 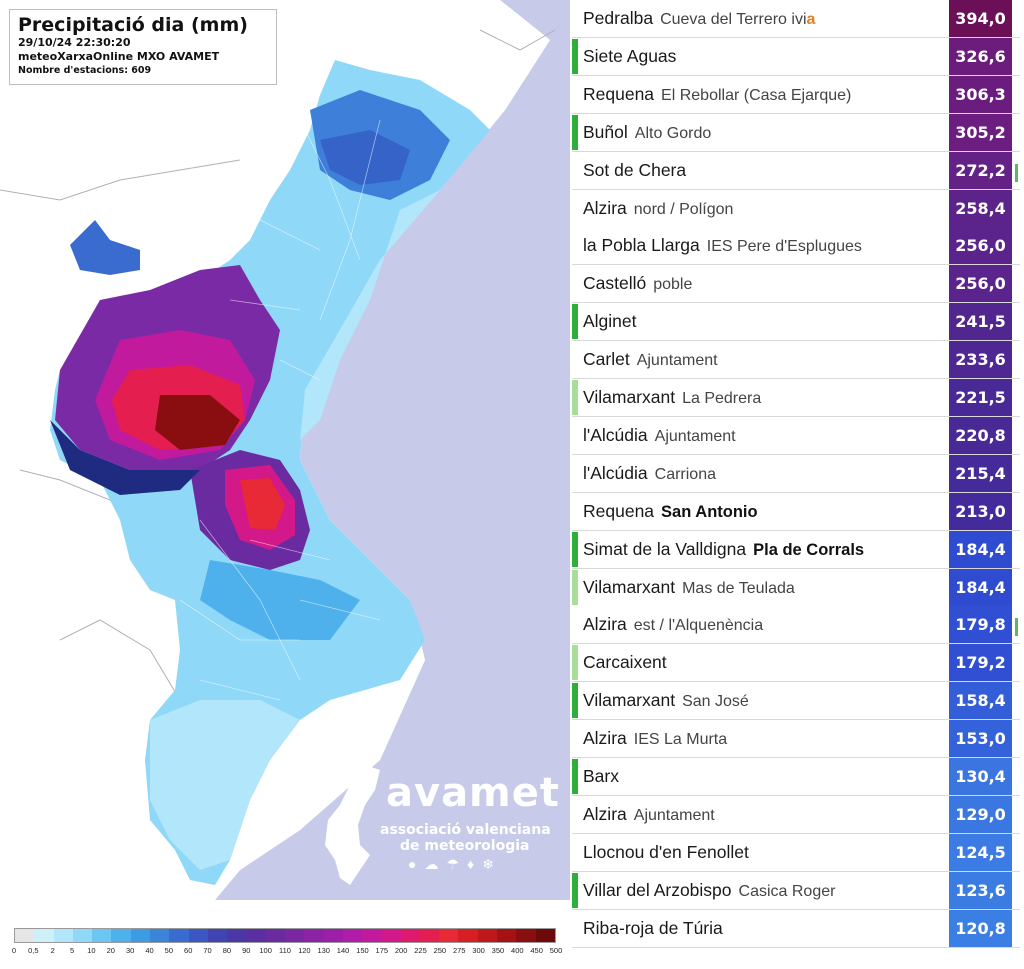 What do you see at coordinates (440, 950) in the screenshot?
I see `legend-label: 250` at bounding box center [440, 950].